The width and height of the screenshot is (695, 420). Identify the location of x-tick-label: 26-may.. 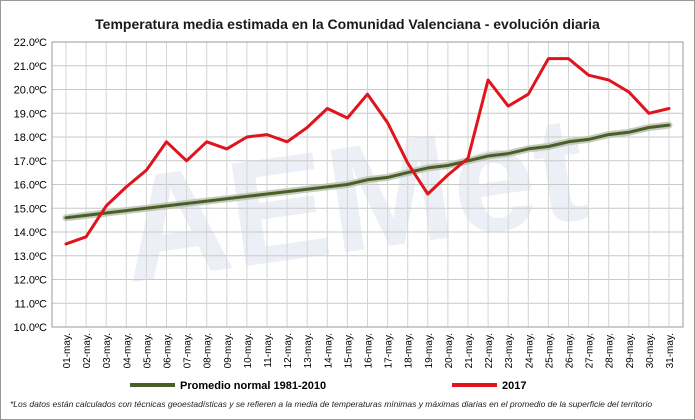
(570, 350).